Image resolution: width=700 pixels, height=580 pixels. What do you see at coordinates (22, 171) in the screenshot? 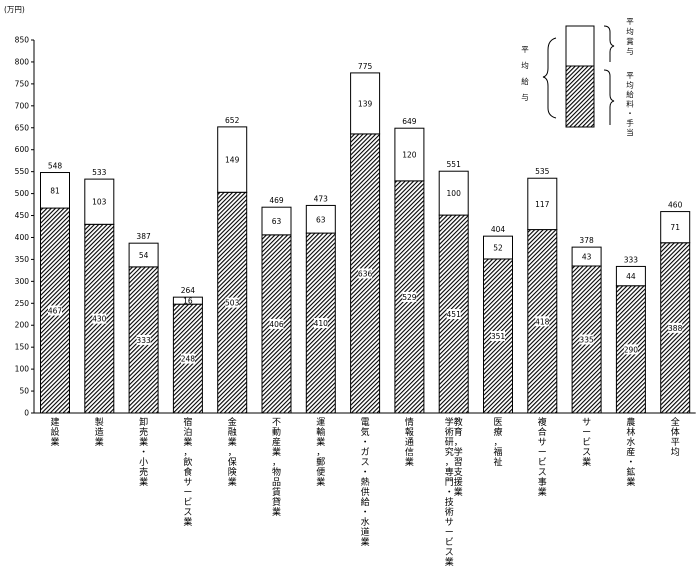
I see `y-tick-label: 550` at bounding box center [22, 171].